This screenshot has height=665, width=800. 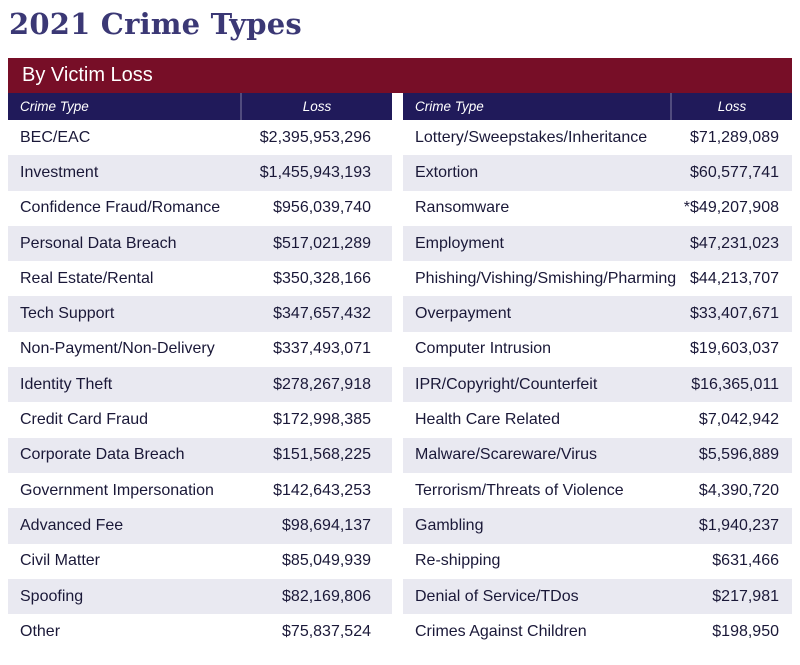 I want to click on crime-type-cell: Real Estate/Rental, so click(x=87, y=278).